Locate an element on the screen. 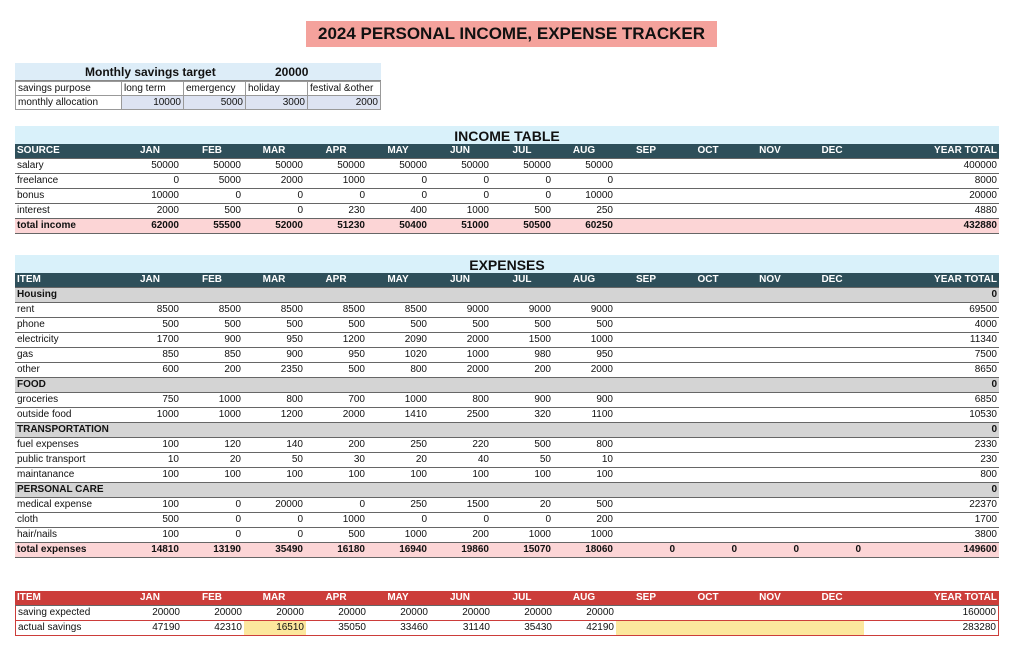 Image resolution: width=1012 pixels, height=664 pixels. value-cell: 51230 is located at coordinates (351, 225).